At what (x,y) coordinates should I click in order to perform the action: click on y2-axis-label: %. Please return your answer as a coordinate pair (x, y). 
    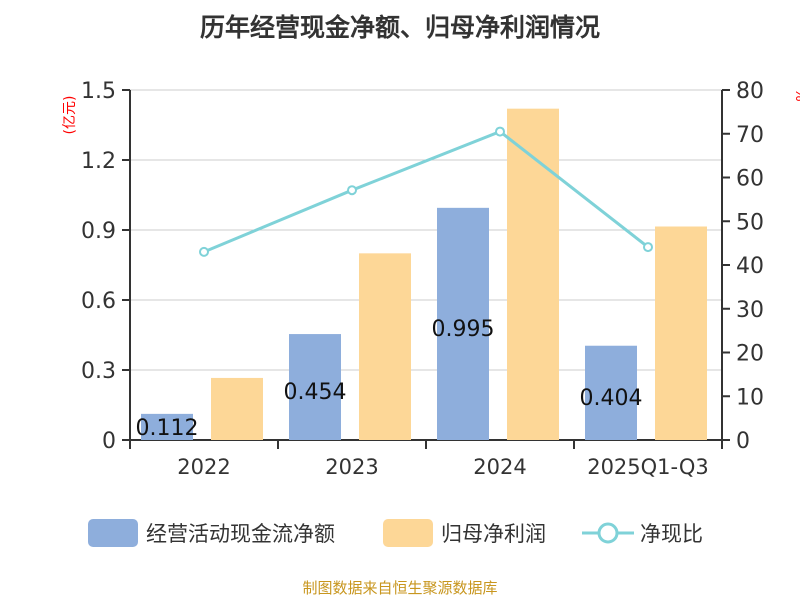
    Looking at the image, I should click on (796, 94).